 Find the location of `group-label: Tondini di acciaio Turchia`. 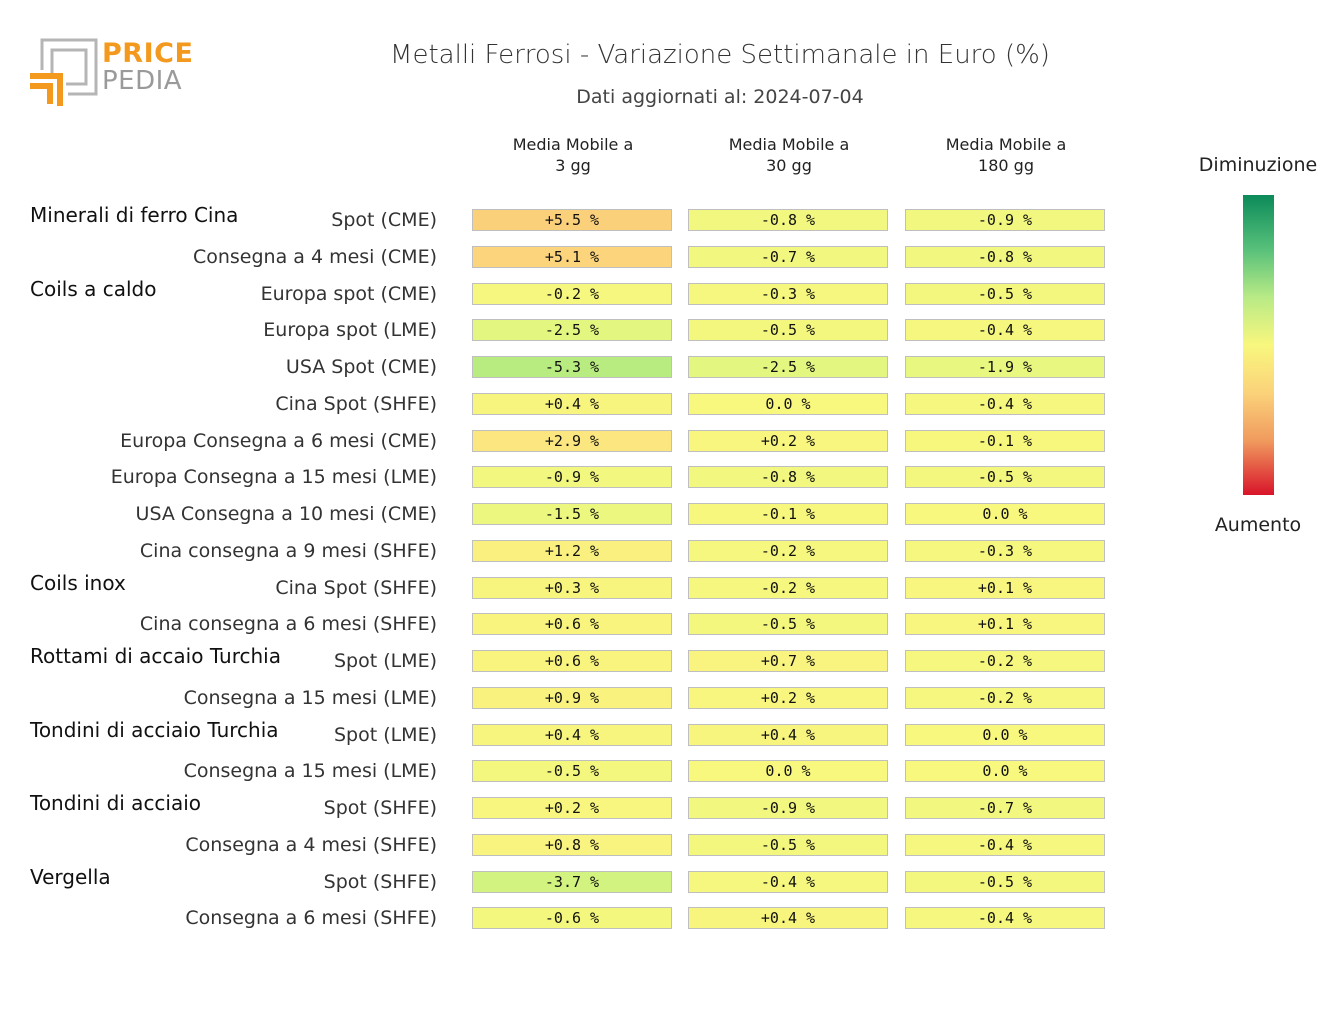

group-label: Tondini di acciaio Turchia is located at coordinates (154, 729).